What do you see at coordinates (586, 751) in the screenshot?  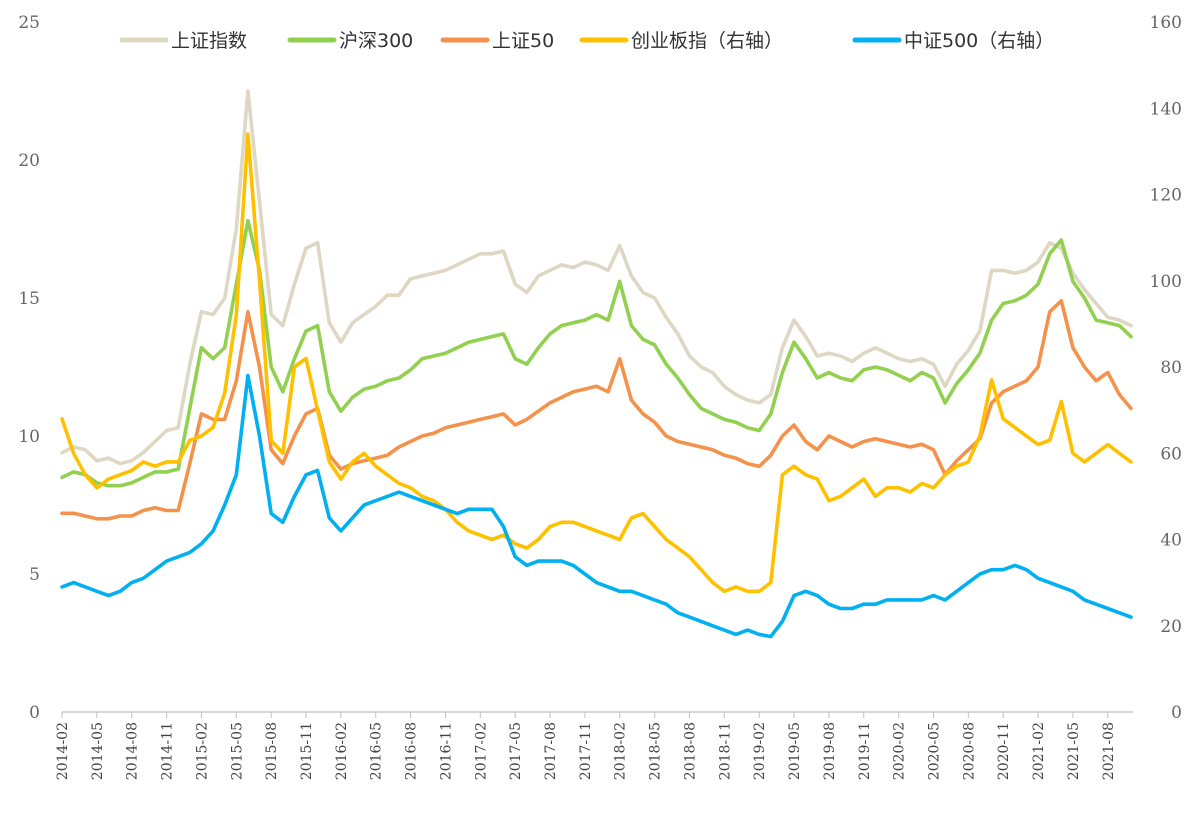 I see `x-tick-label: 2017-11` at bounding box center [586, 751].